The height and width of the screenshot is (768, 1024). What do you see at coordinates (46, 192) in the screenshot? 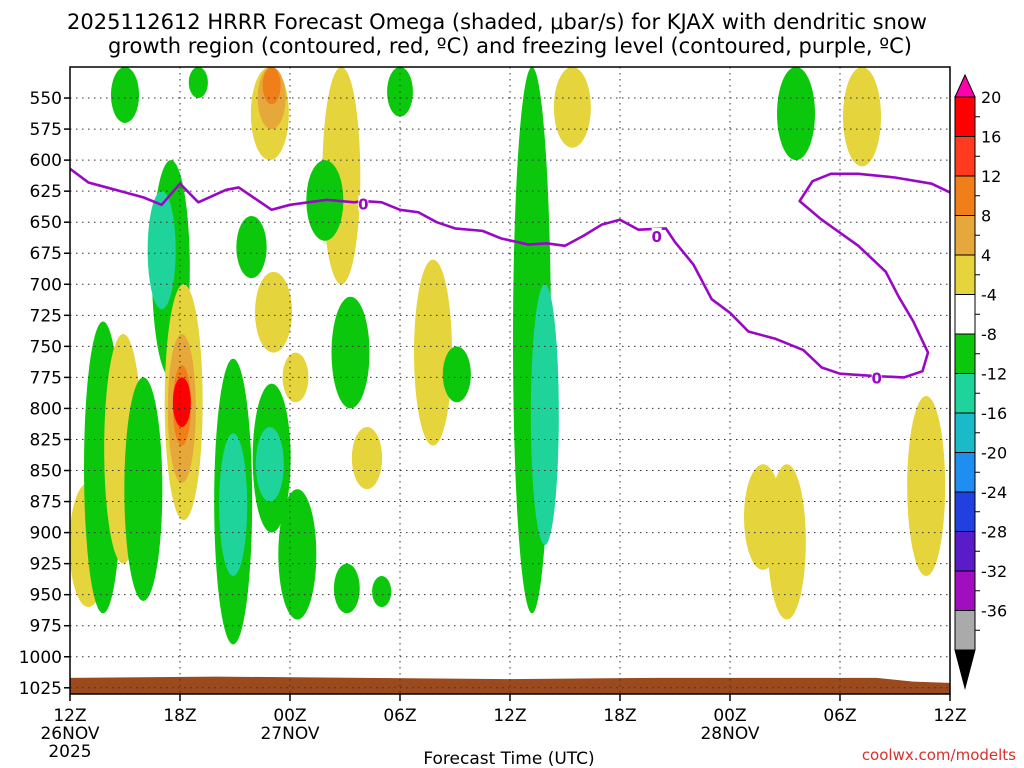
I see `y-tick-label-625: 625` at bounding box center [46, 192].